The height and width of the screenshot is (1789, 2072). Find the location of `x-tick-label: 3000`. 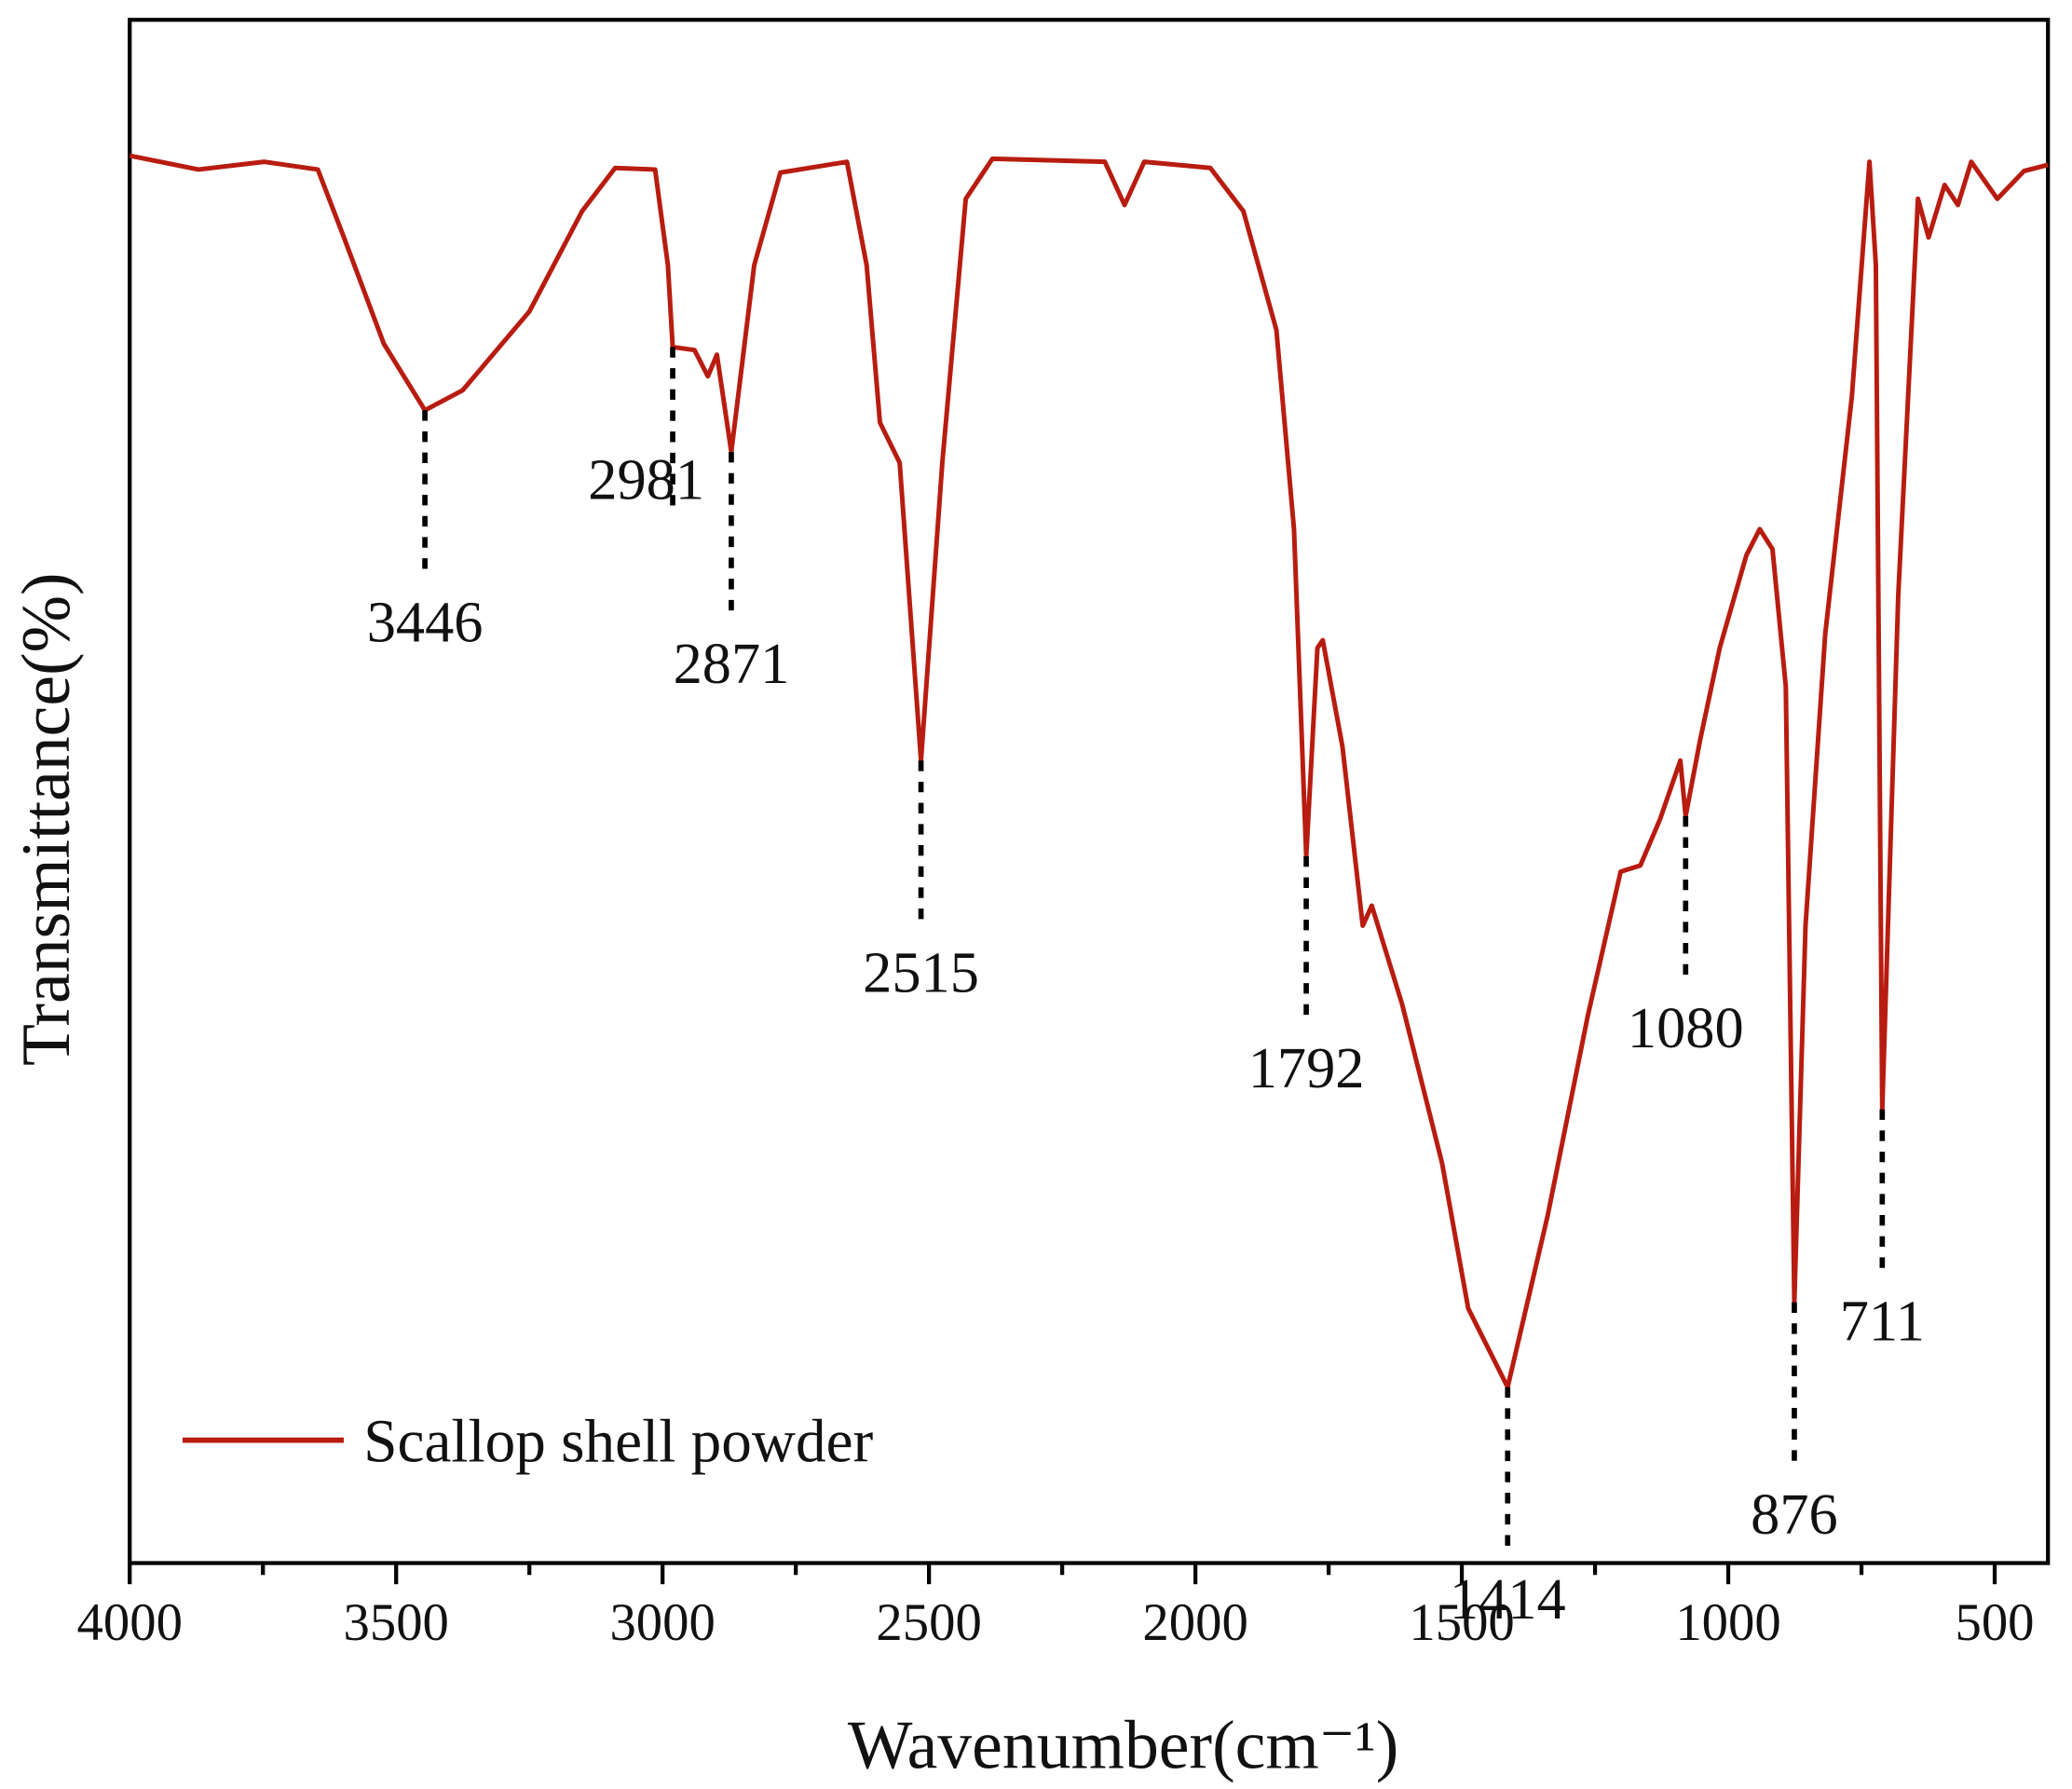

x-tick-label: 3000 is located at coordinates (662, 1622).